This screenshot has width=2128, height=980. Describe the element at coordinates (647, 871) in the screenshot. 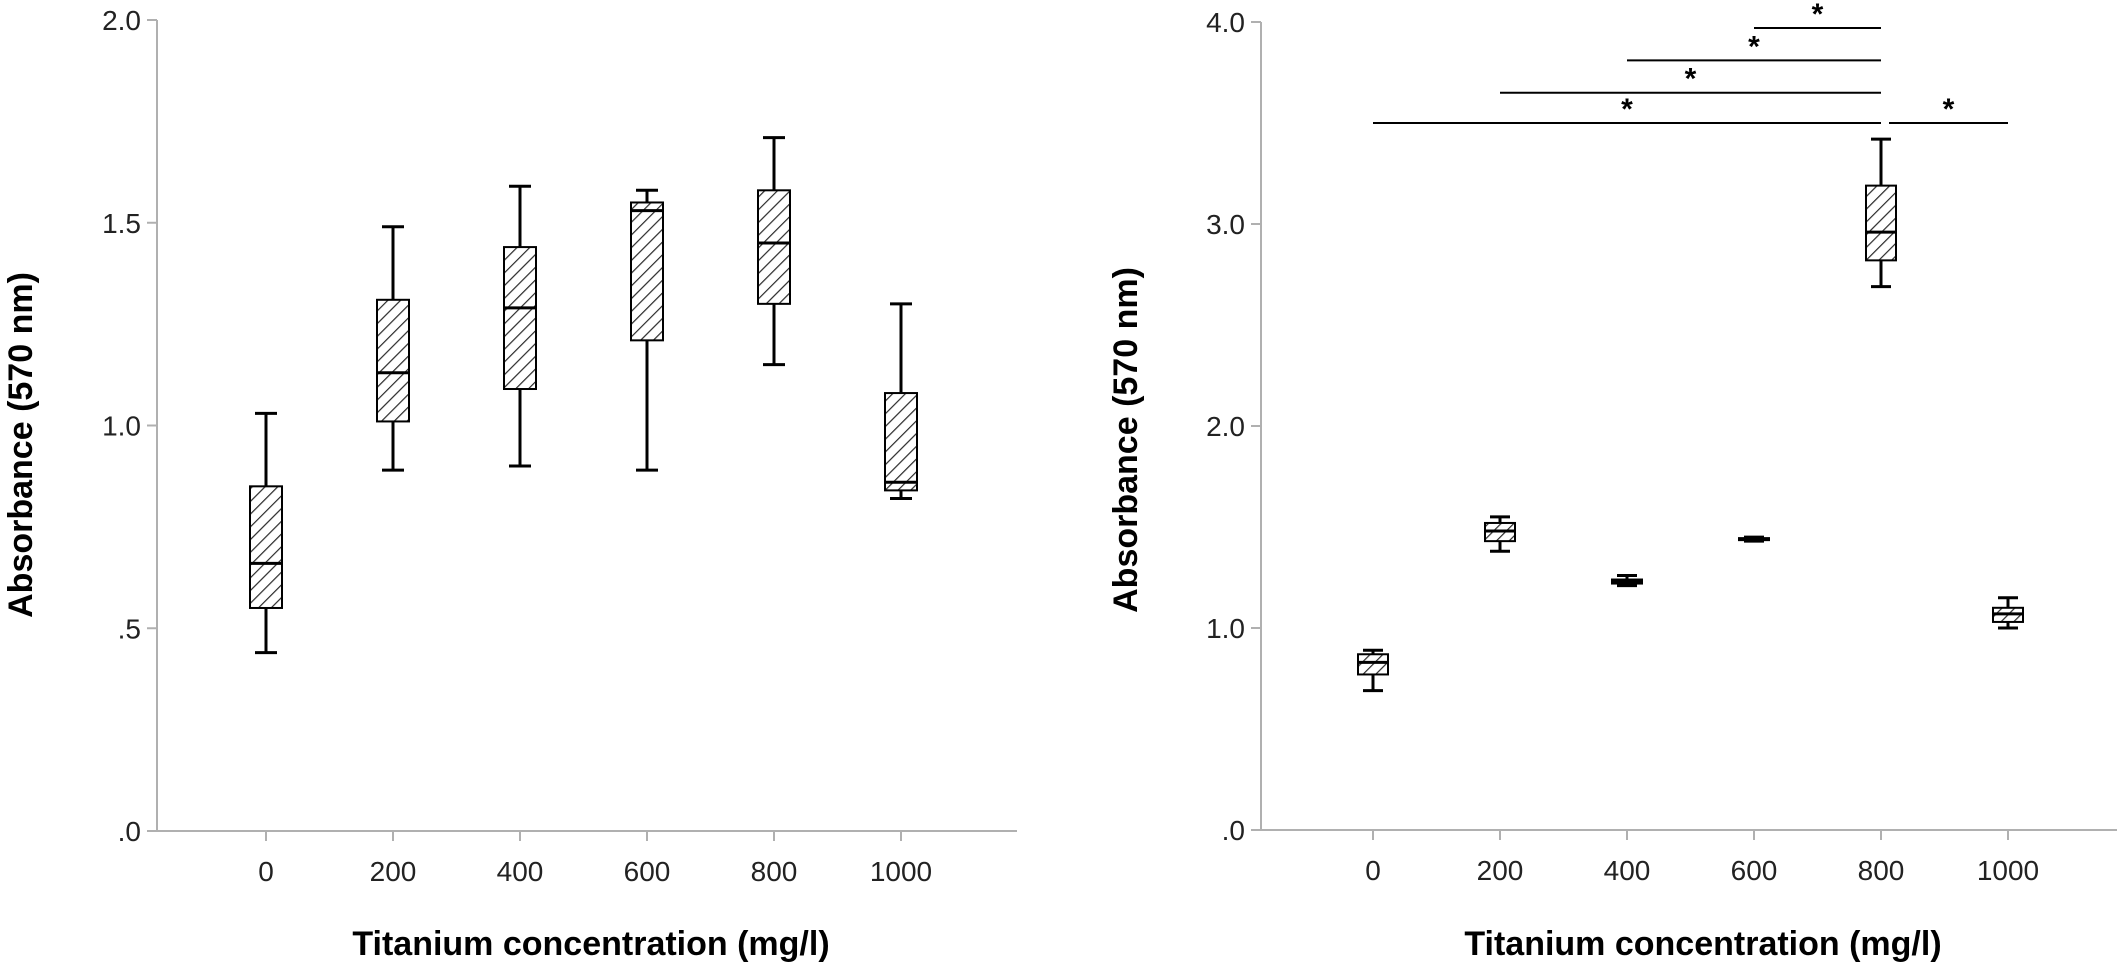

I see `left-x-tick-label: 600` at that location.